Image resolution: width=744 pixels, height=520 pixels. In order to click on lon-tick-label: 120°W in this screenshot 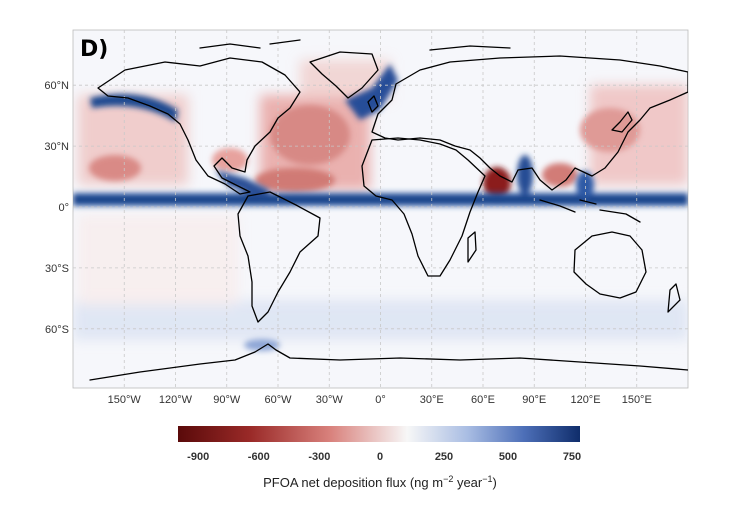, I will do `click(176, 400)`.